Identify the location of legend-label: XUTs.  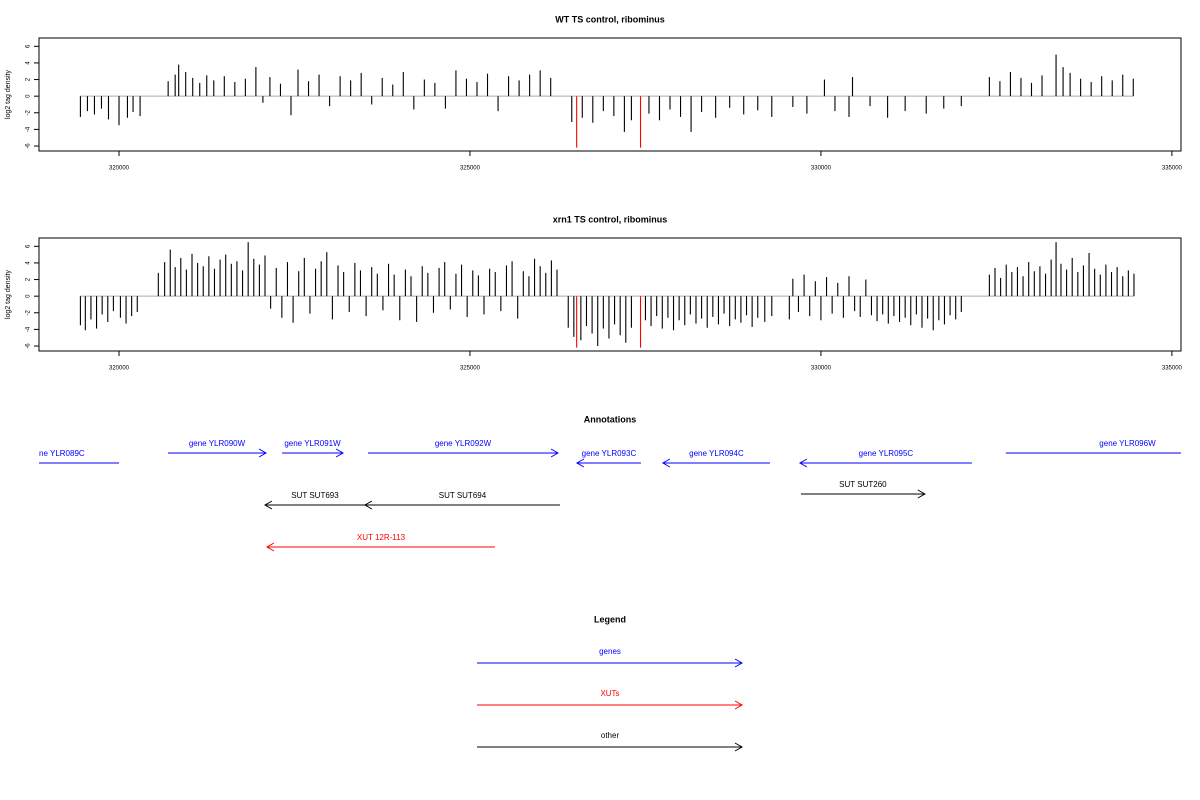
(609, 693).